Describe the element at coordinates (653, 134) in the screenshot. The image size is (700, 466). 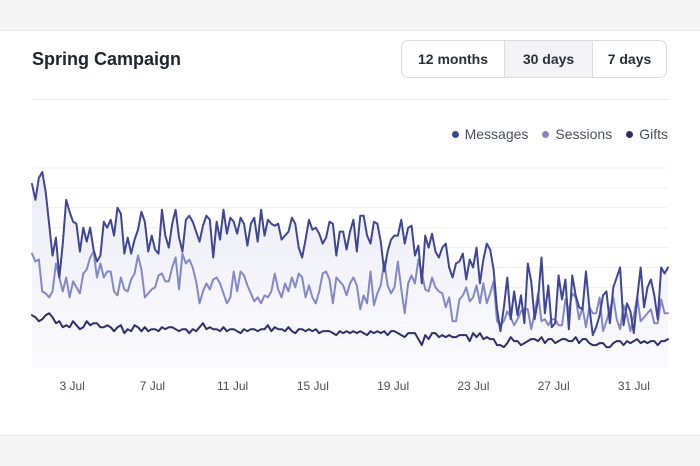
I see `legend-label-gifts: Gifts` at that location.